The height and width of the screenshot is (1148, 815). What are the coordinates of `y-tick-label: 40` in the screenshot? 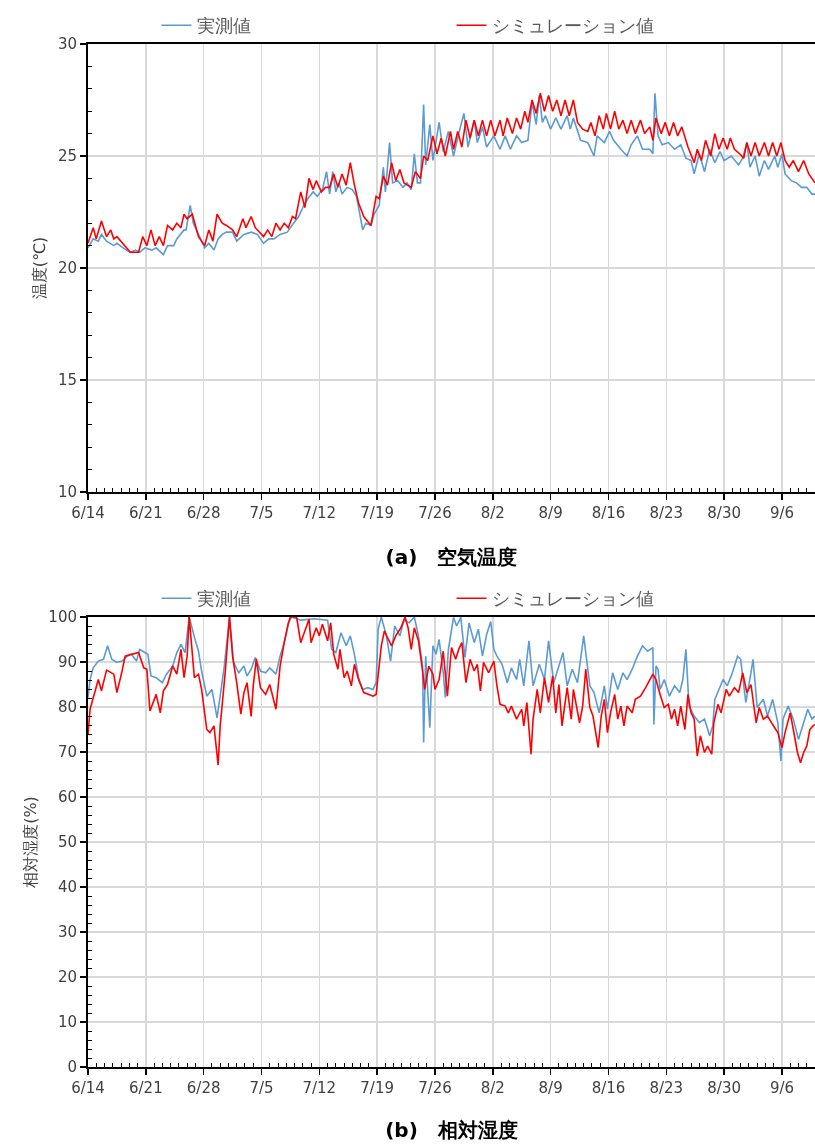 It's located at (67, 887).